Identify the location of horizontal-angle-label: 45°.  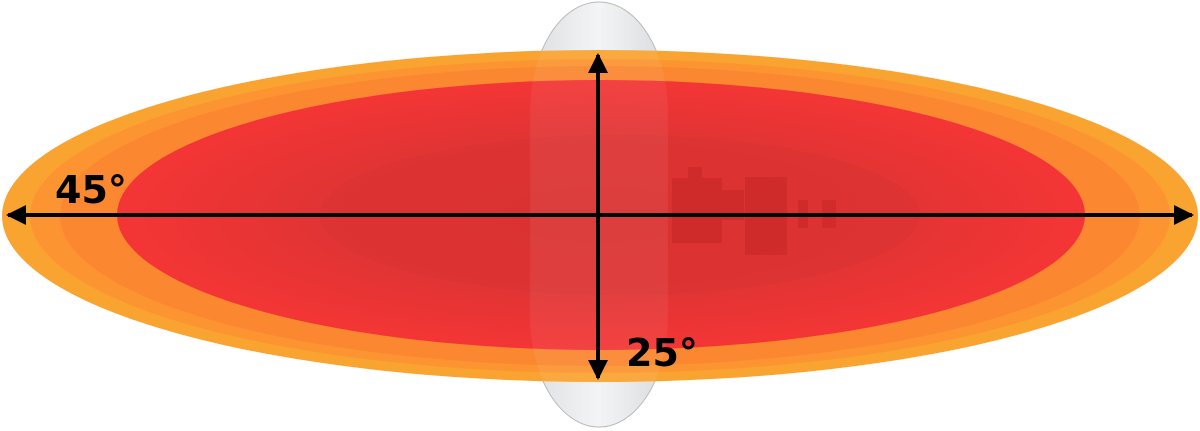
(91, 190).